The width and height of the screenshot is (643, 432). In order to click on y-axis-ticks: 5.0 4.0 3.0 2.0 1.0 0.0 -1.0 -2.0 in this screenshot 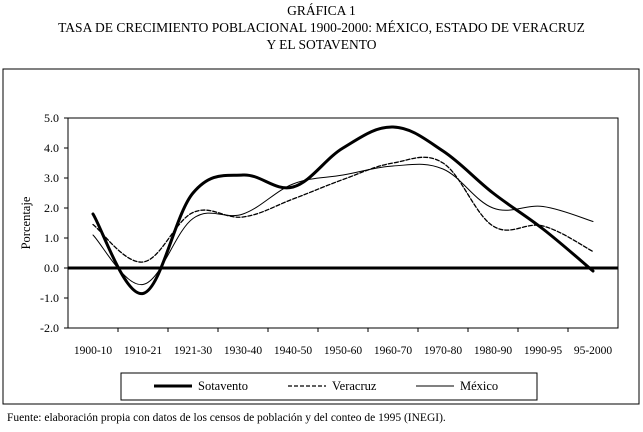, I will do `click(54, 223)`.